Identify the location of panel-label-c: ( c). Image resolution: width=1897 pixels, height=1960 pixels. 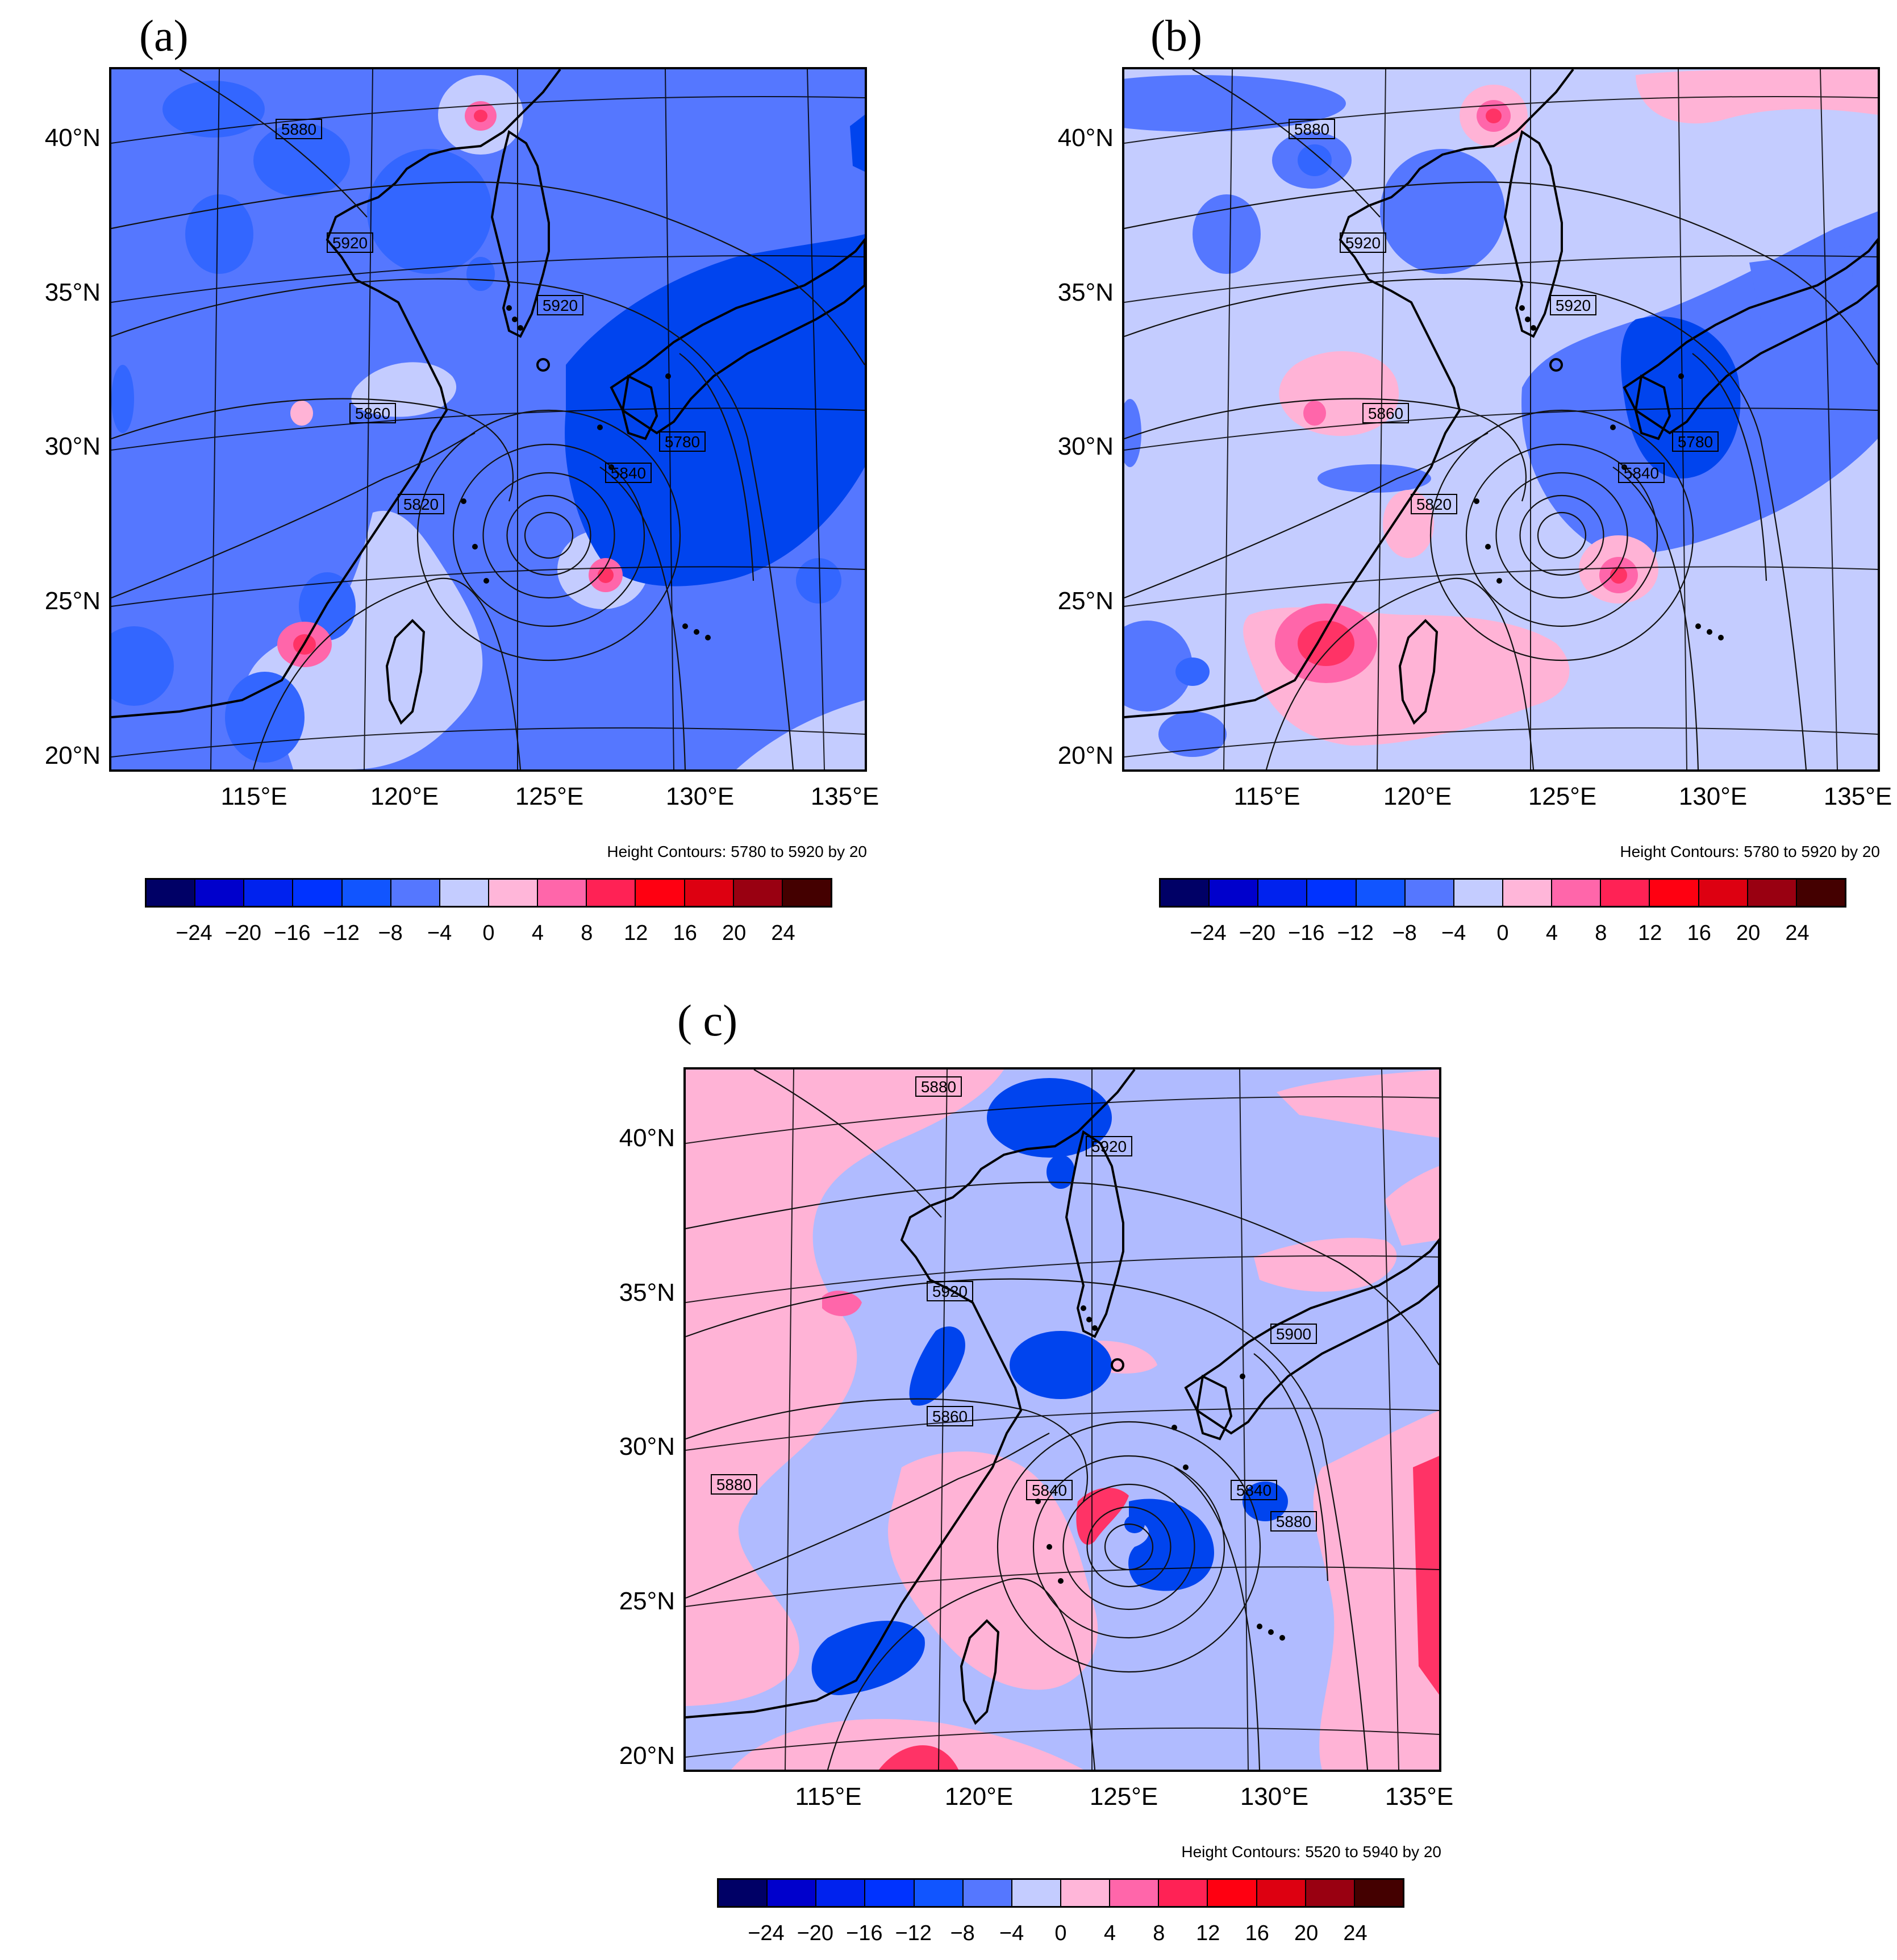
(707, 1020).